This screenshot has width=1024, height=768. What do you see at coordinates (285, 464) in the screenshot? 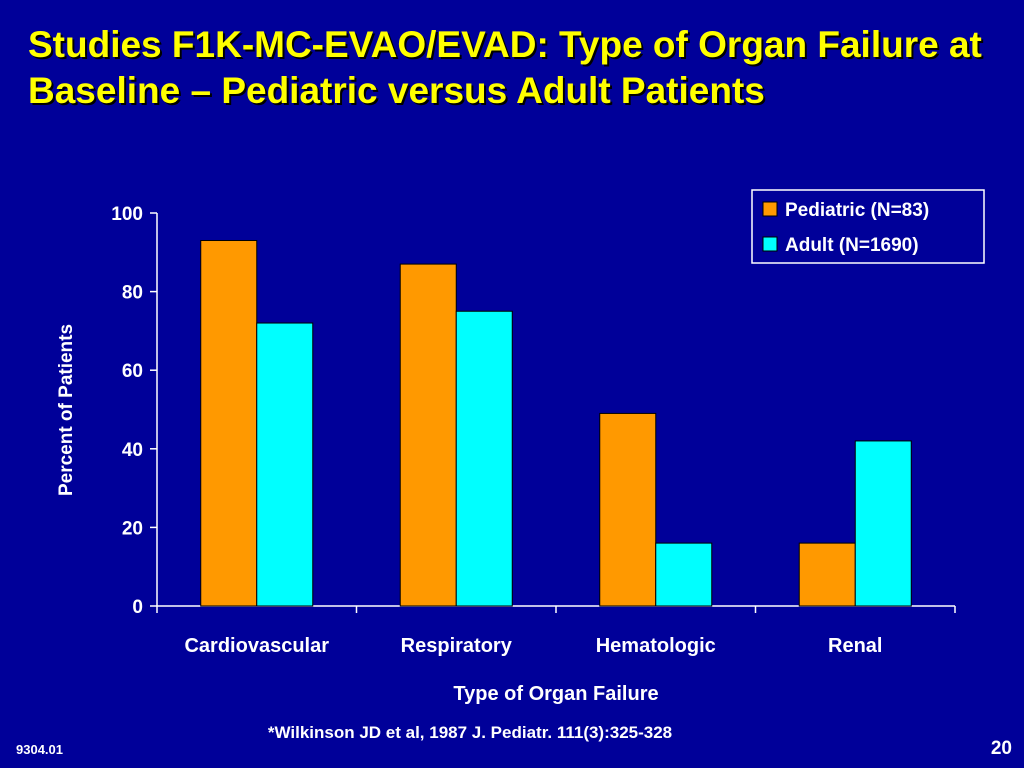
I see `bar-adult-cardiovascular` at bounding box center [285, 464].